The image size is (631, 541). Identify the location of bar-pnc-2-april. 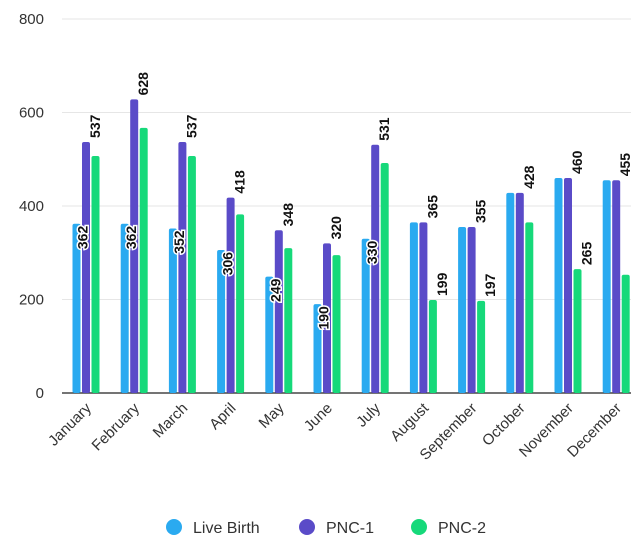
(240, 303).